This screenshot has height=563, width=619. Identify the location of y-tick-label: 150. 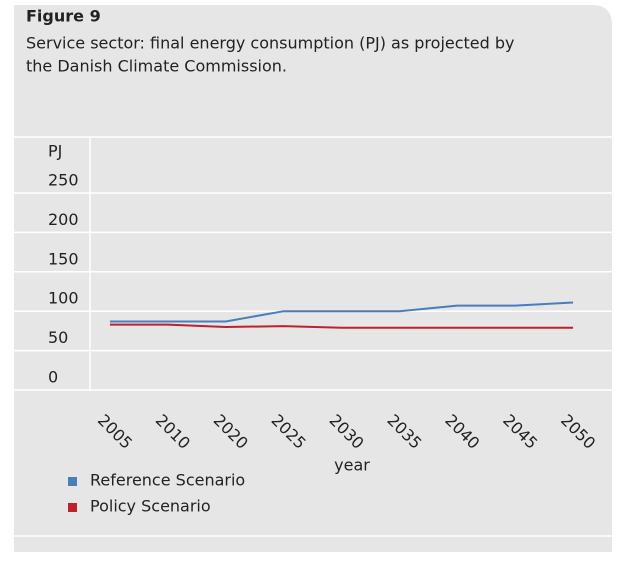
(63, 258).